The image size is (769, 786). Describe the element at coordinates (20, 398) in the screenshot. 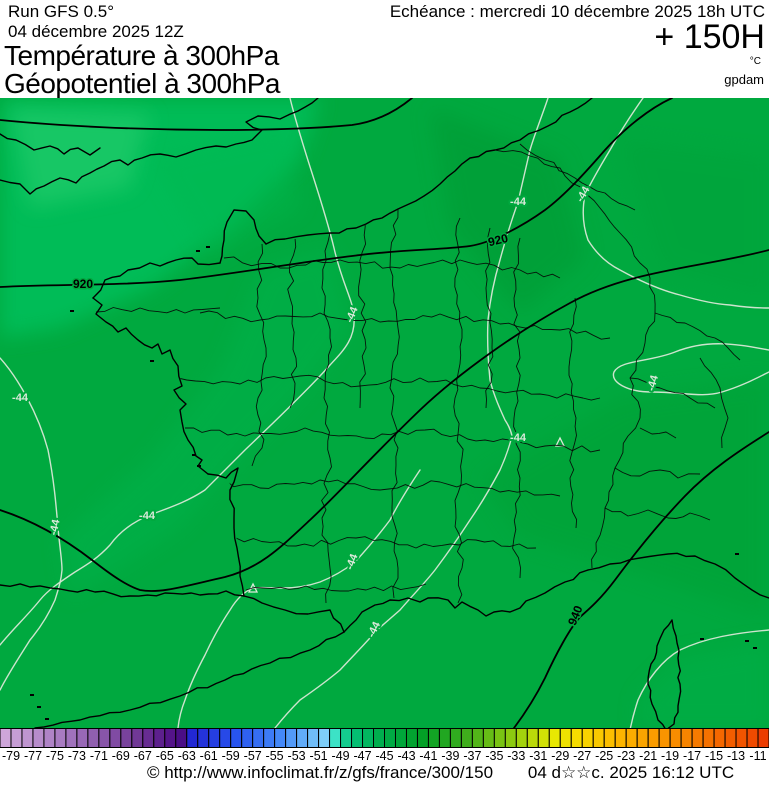

I see `contour-label: -44` at that location.